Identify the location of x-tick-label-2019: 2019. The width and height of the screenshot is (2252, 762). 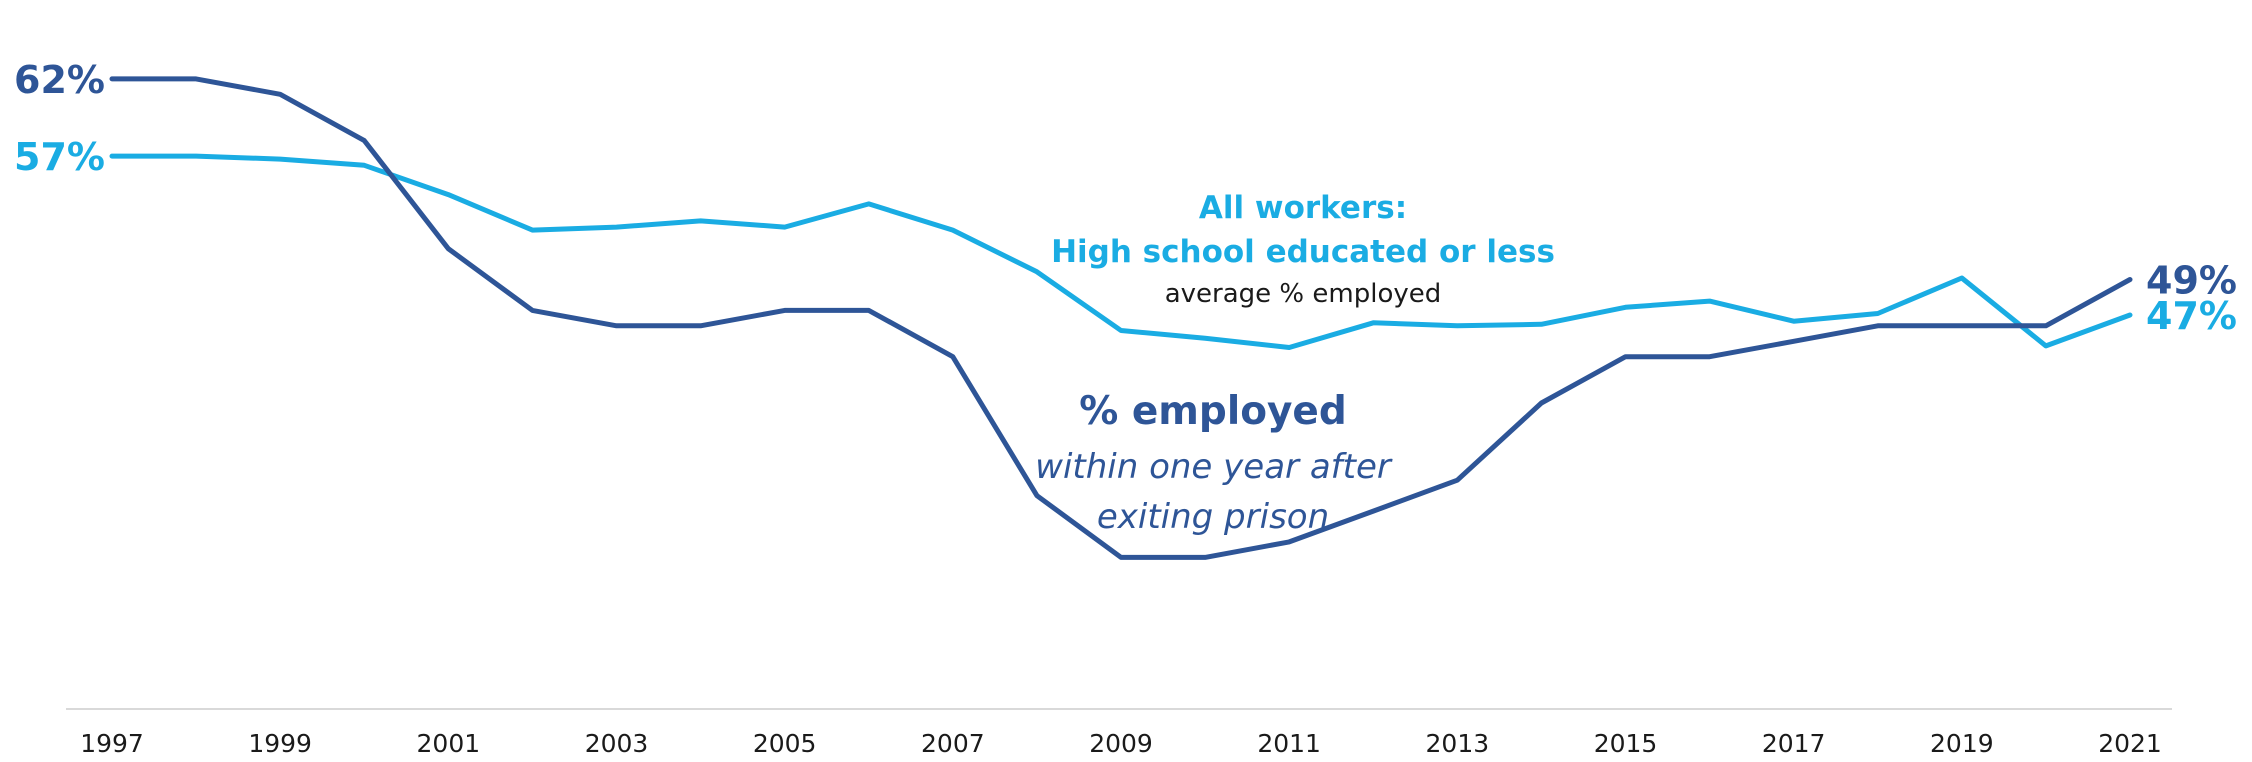
(1962, 743).